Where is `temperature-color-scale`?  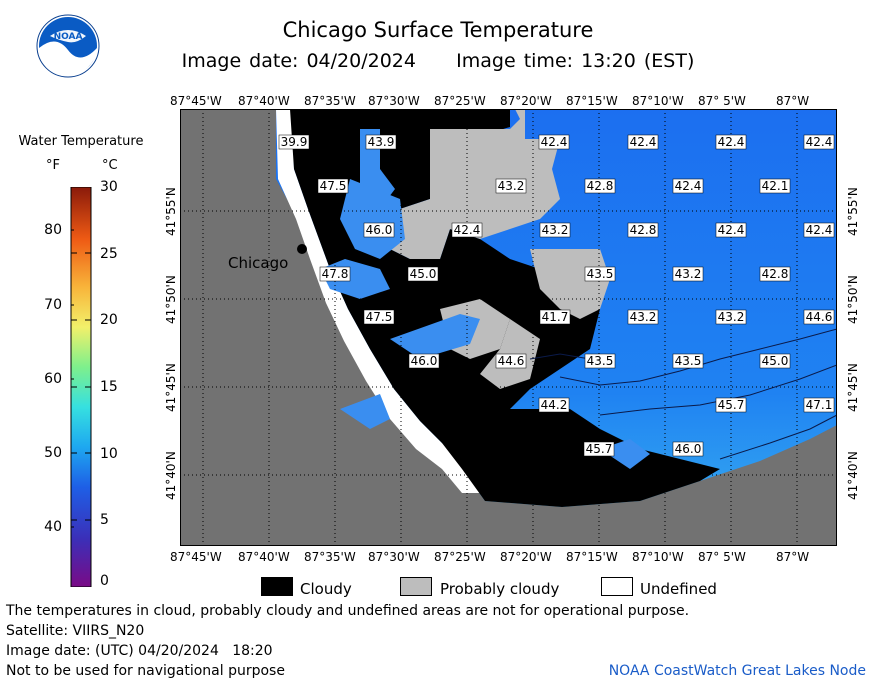
temperature-color-scale is located at coordinates (81, 387).